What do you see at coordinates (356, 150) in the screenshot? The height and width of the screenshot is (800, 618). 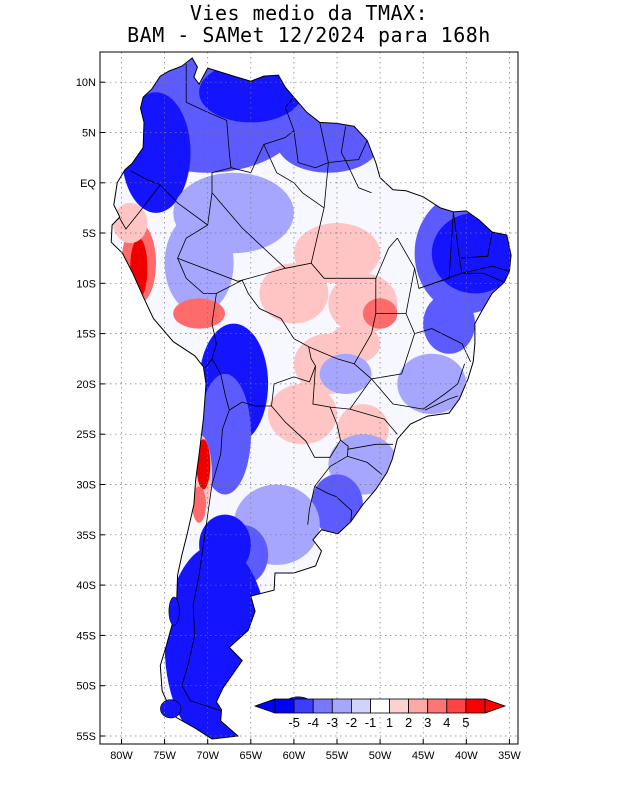 I see `border-french-guiana-brazil` at bounding box center [356, 150].